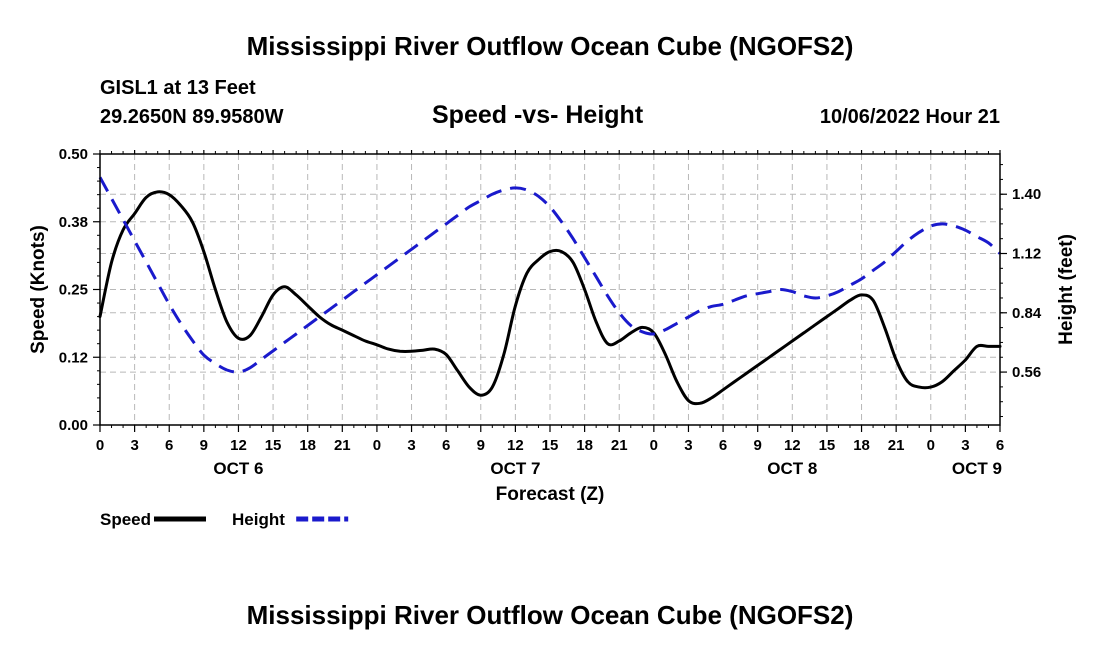 The width and height of the screenshot is (1100, 650). I want to click on legend-label: Height, so click(258, 519).